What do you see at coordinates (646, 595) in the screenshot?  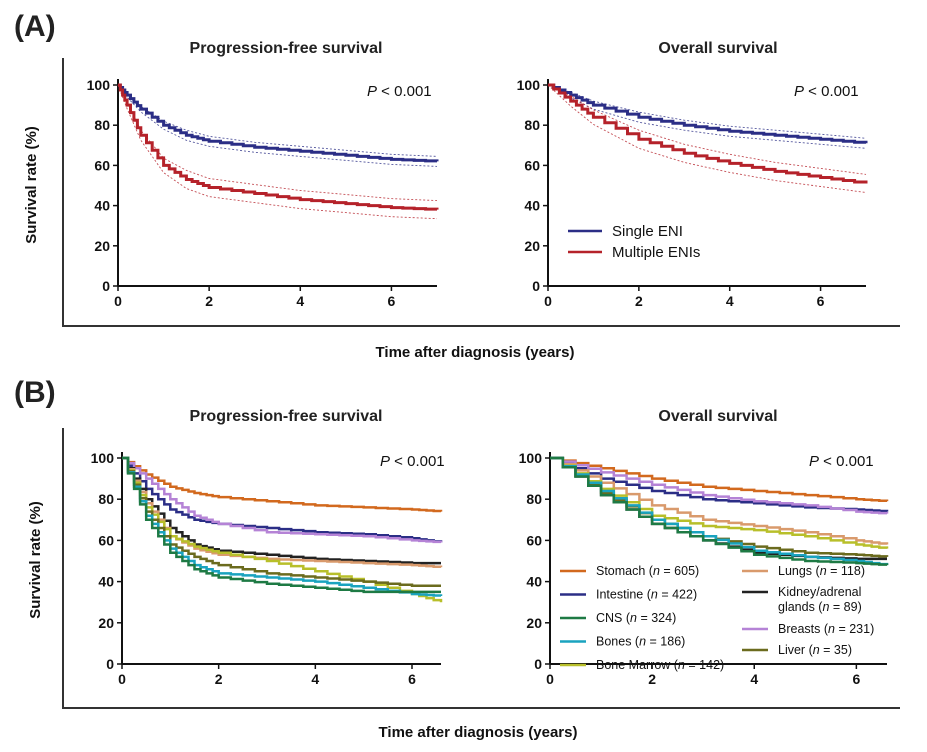 I see `legend-label-intestine: Intestine (n = 422)` at bounding box center [646, 595].